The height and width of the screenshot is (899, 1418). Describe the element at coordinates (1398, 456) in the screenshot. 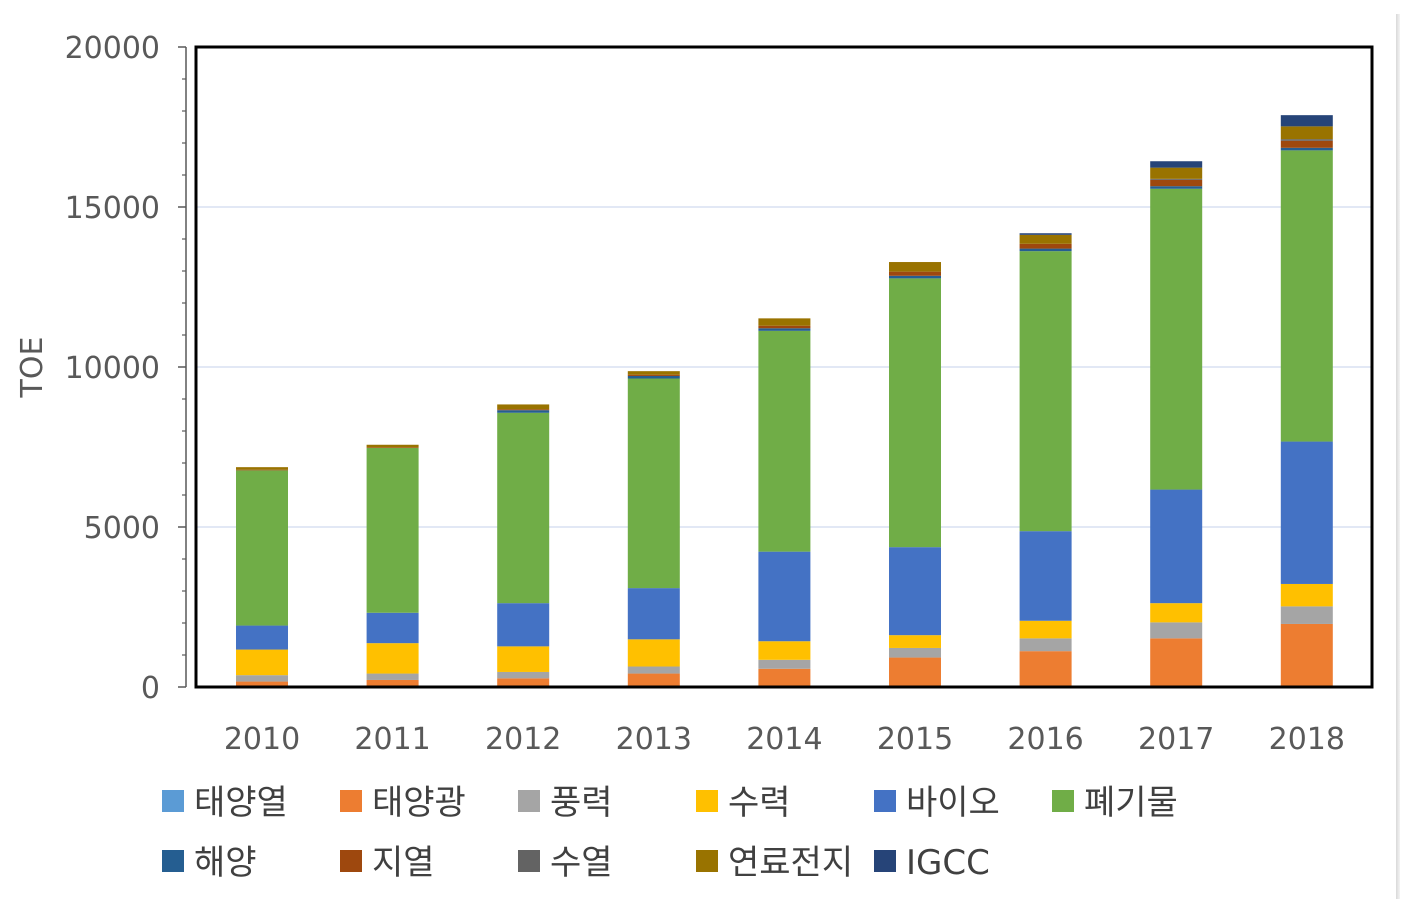

I see `window-edge-shadow` at that location.